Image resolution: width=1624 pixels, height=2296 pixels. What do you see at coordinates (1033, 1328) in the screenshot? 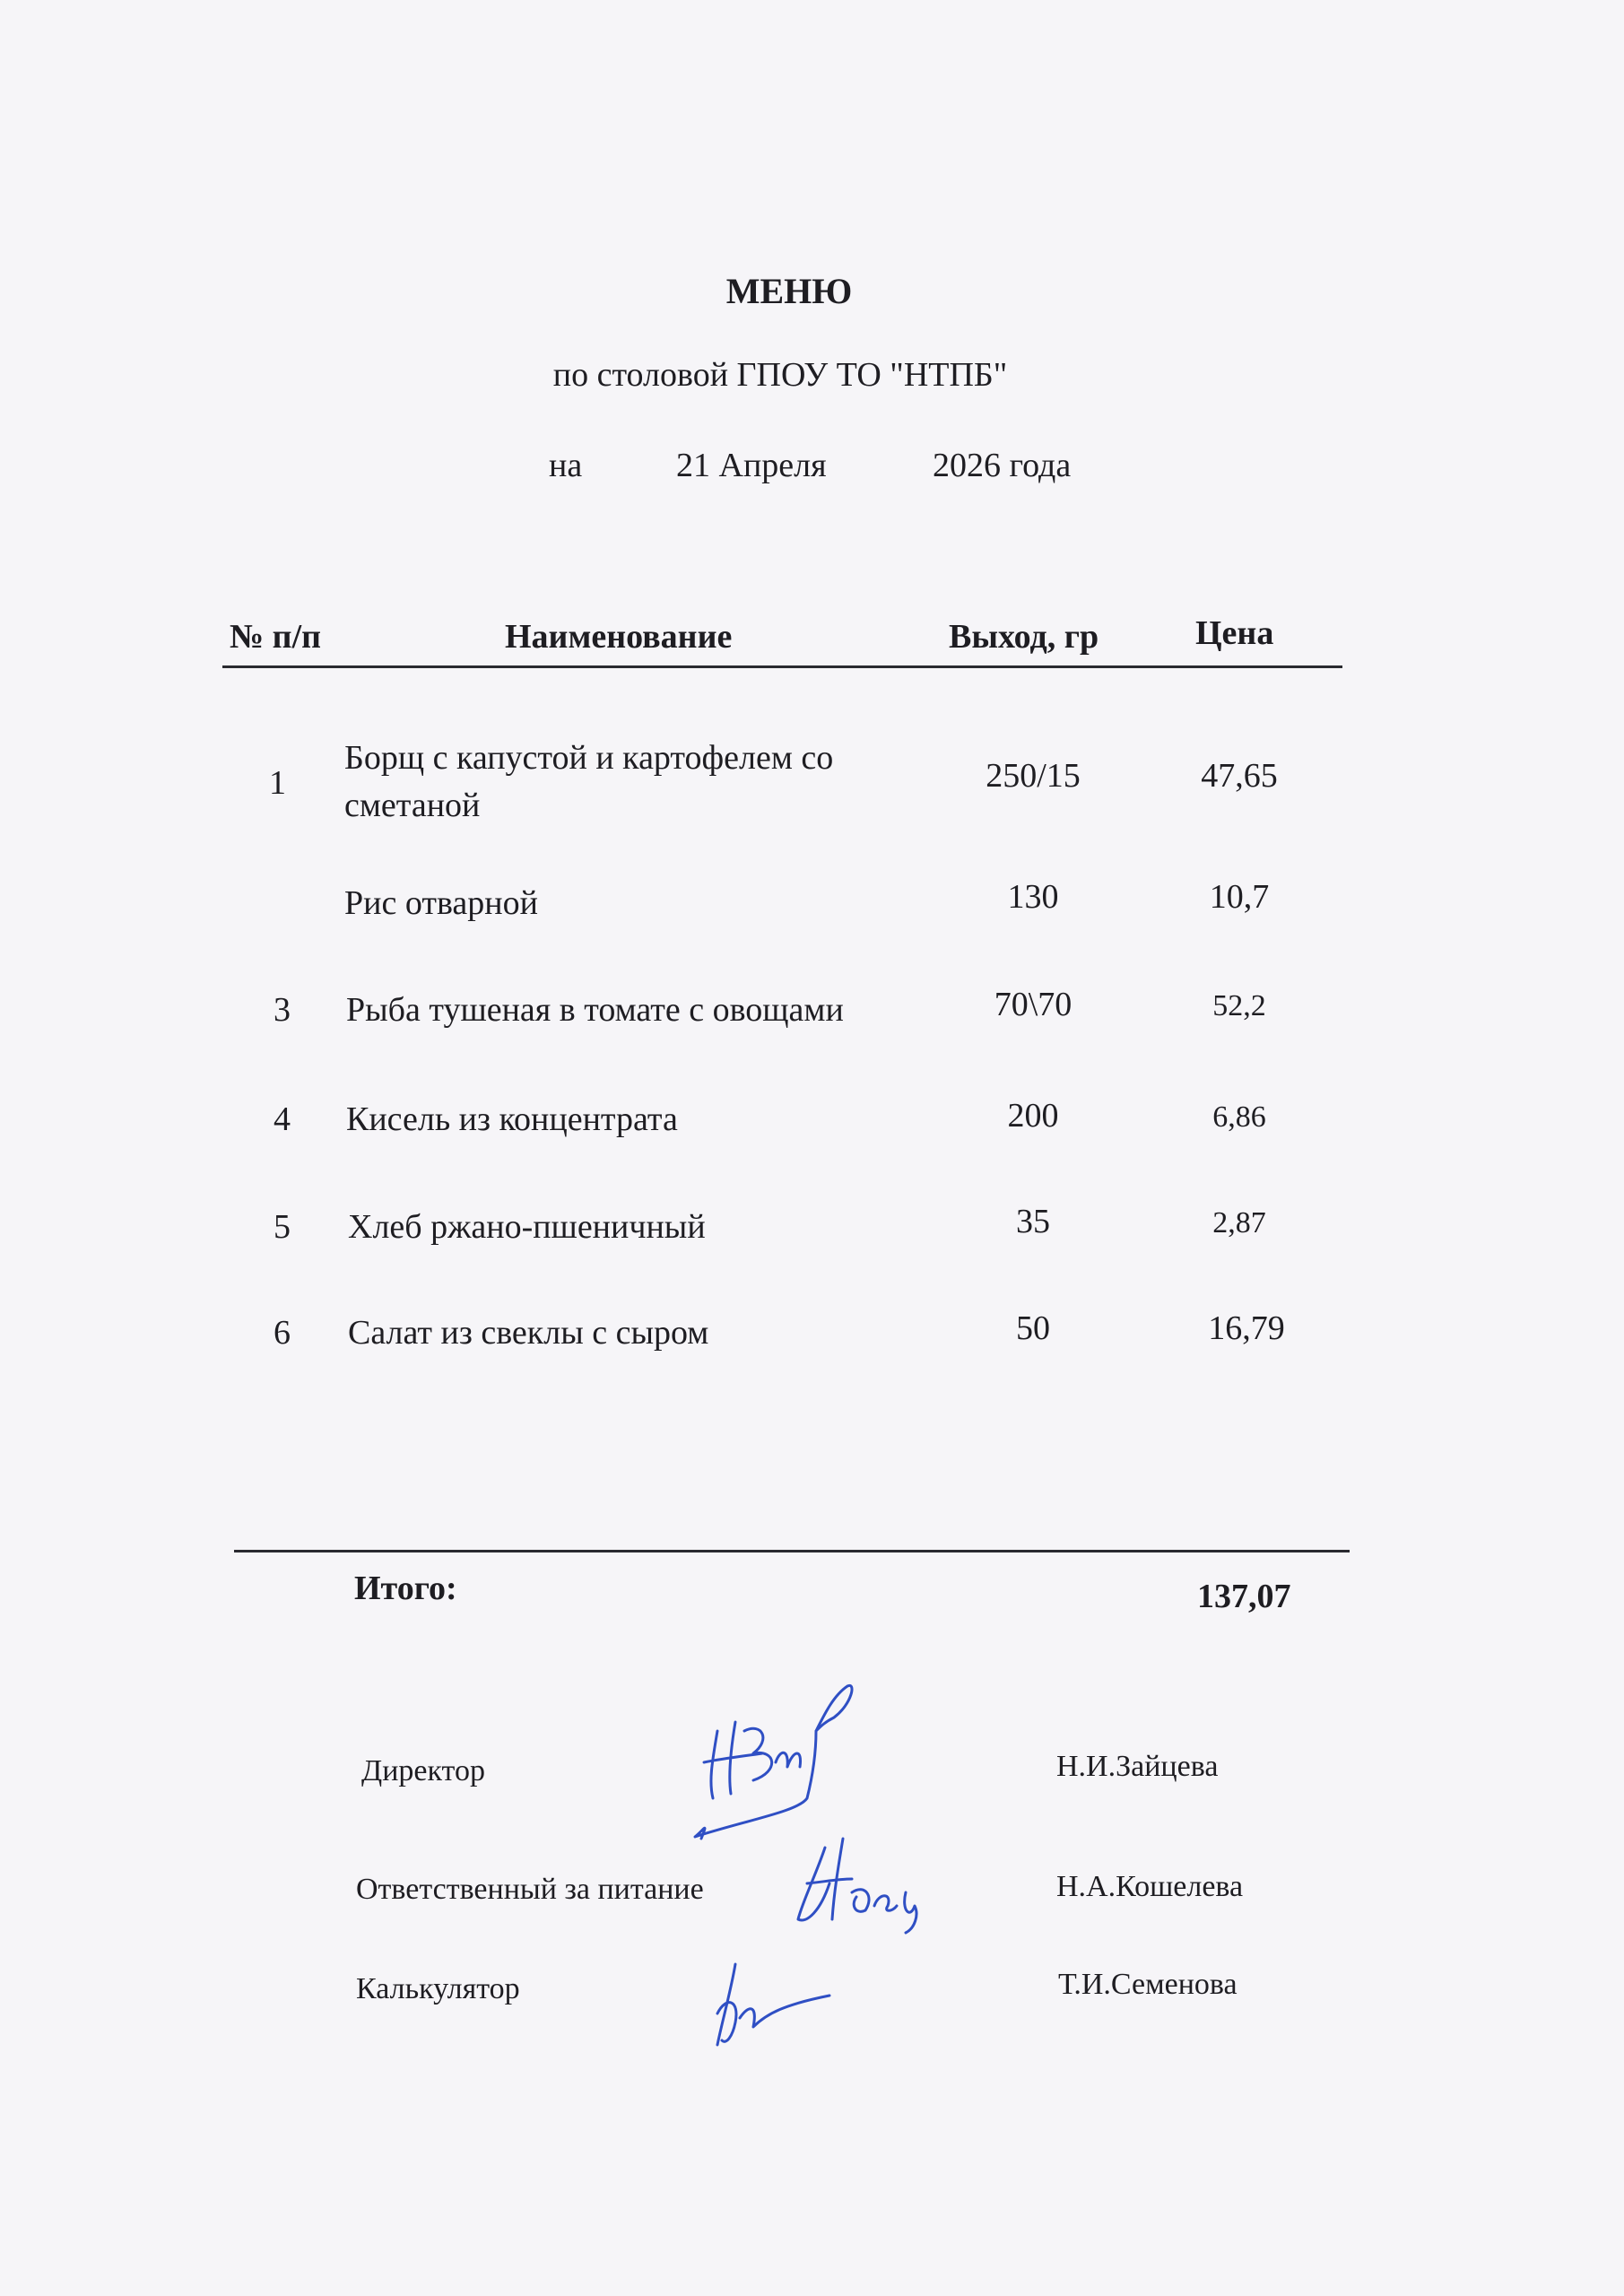
I see `row-yield: 50` at bounding box center [1033, 1328].